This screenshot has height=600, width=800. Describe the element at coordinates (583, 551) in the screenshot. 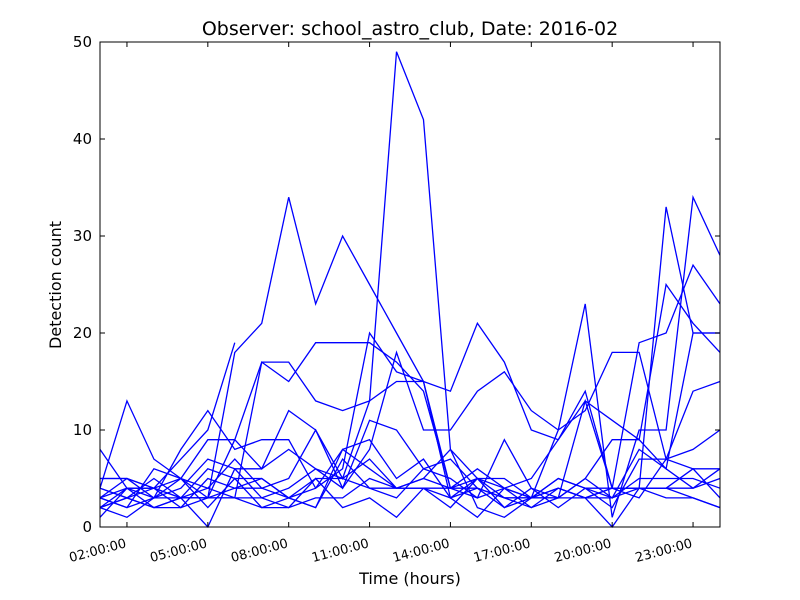

I see `x-tick-label: 20:00:00` at that location.